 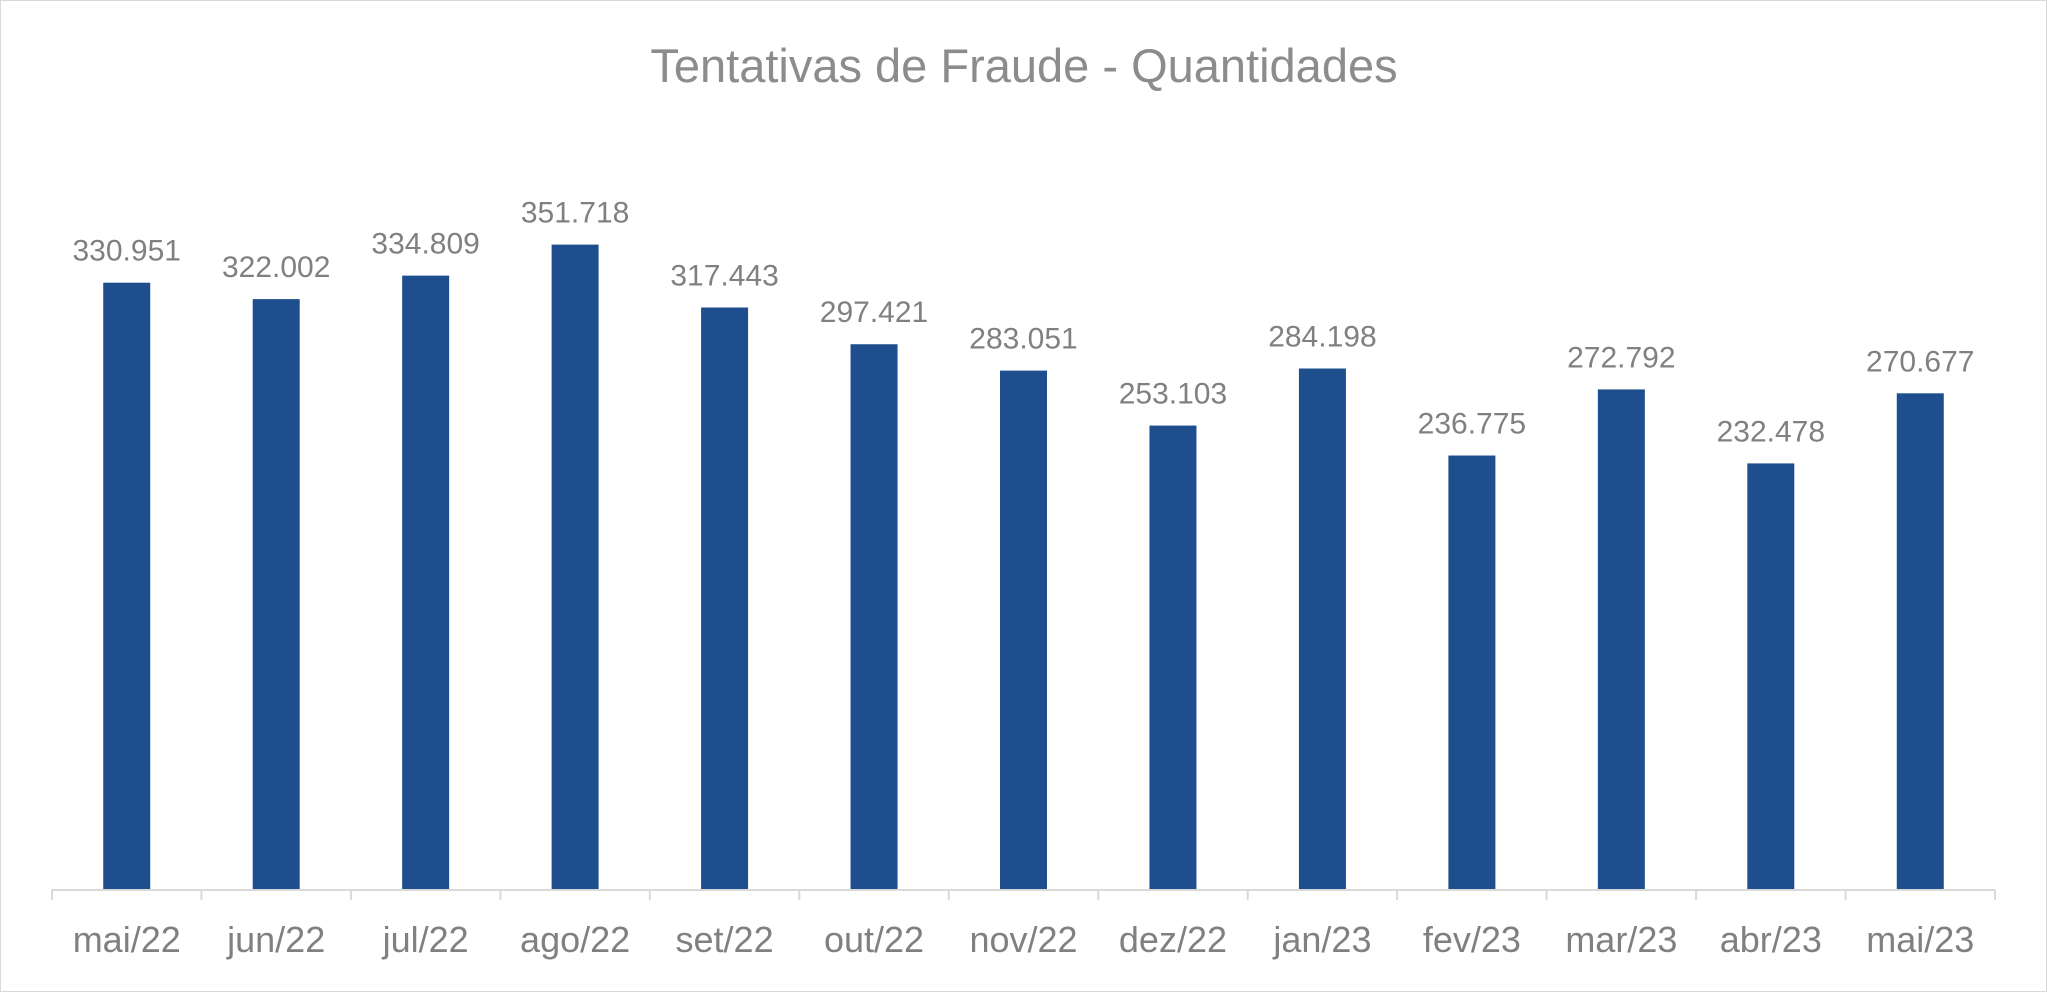 I want to click on data-label: 317.443, so click(x=724, y=275).